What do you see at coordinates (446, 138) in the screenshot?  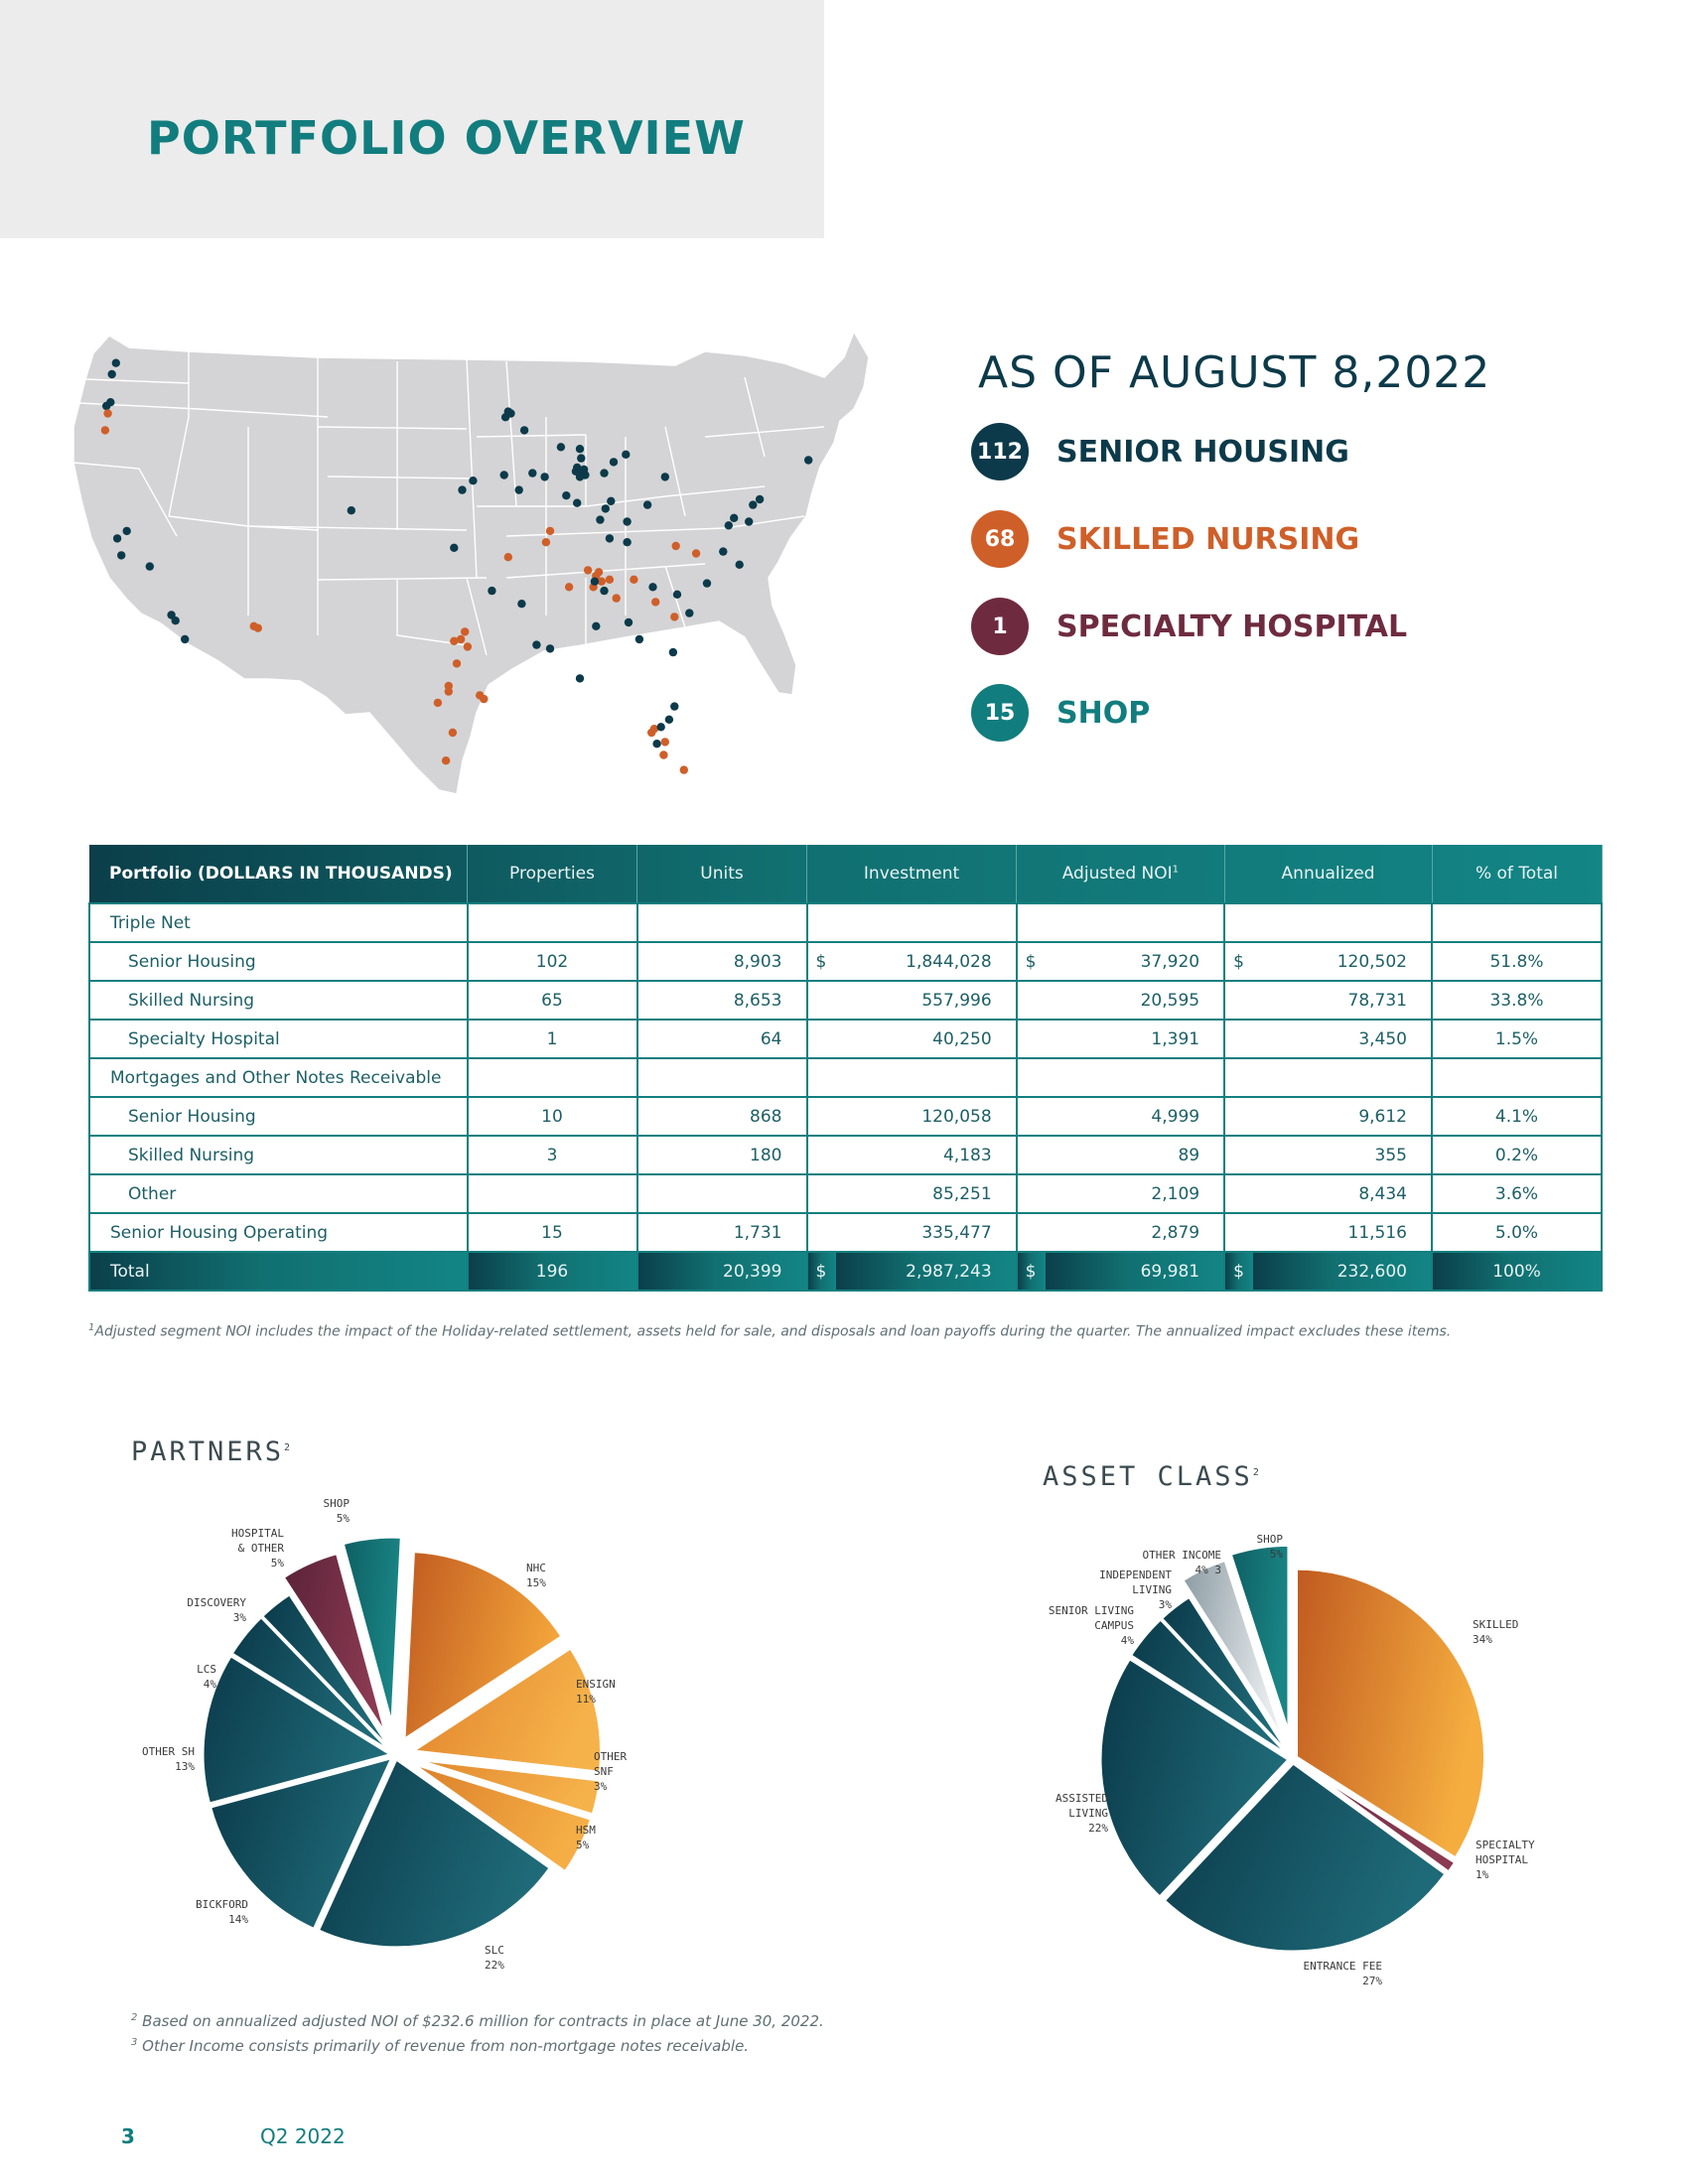 I see `page-title: PORTFOLIO OVERVIEW` at bounding box center [446, 138].